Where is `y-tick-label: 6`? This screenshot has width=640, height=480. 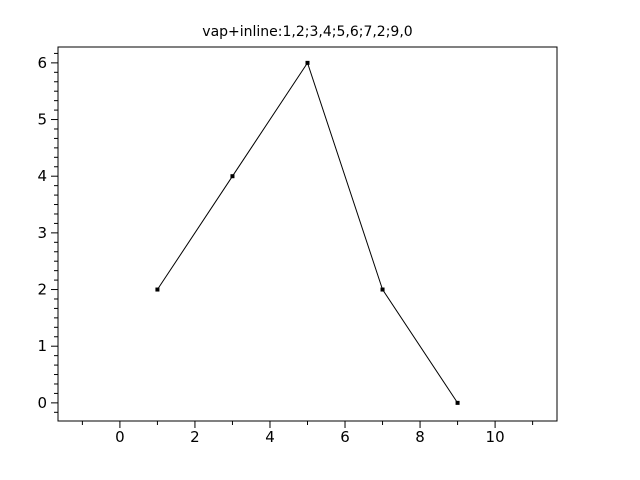 y-tick-label: 6 is located at coordinates (42, 63).